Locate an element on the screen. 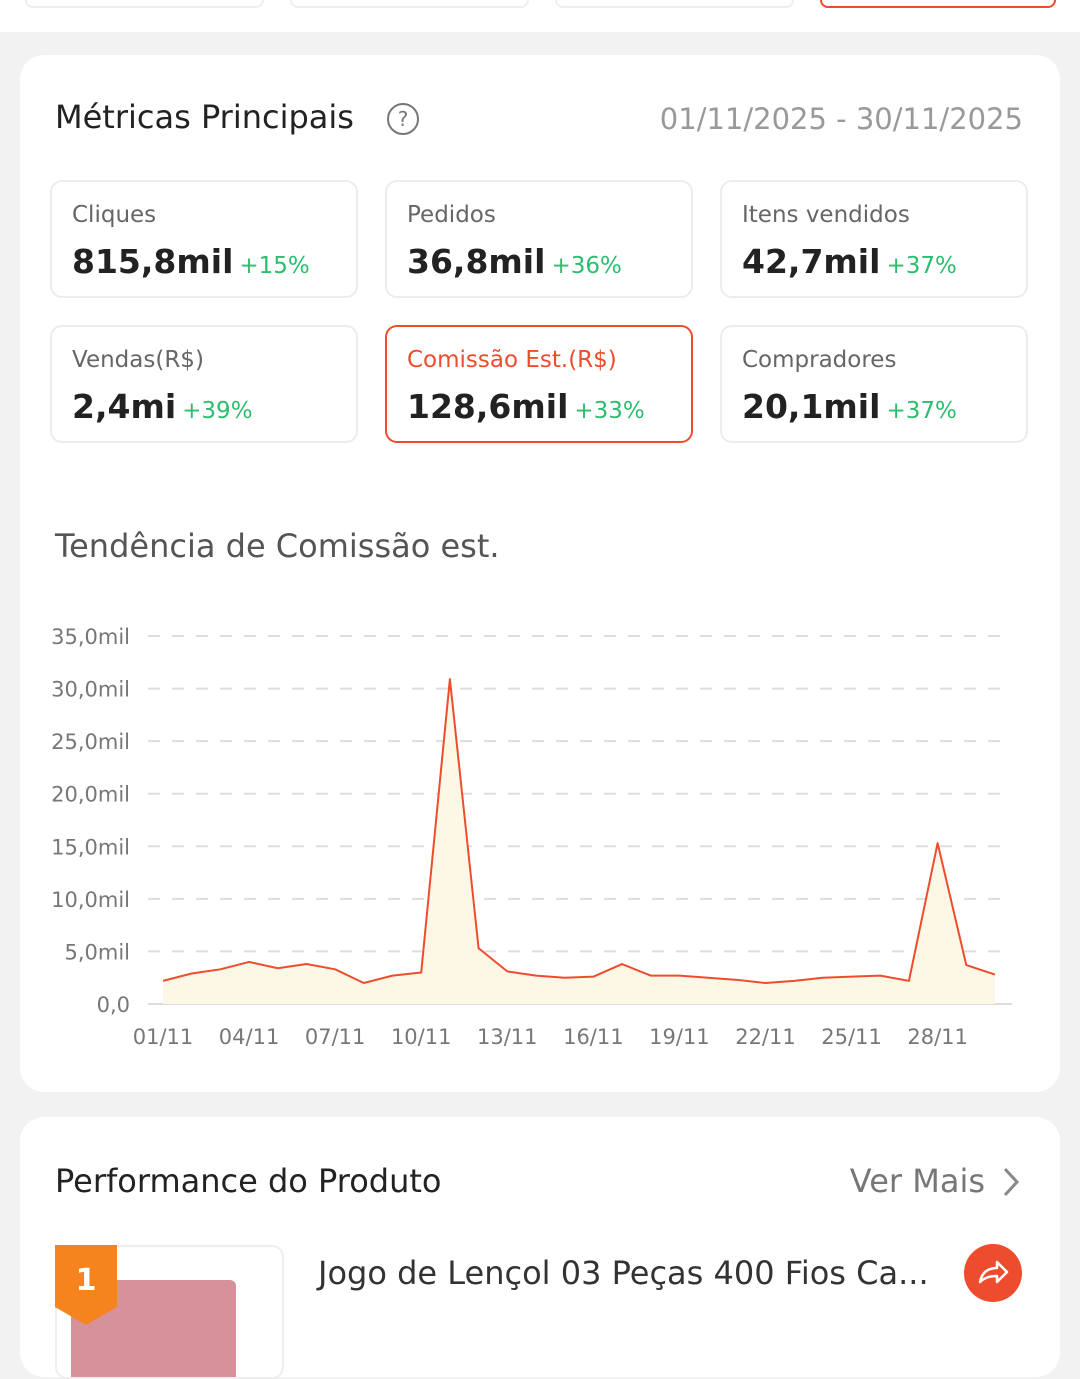  metric-label: Cliques is located at coordinates (114, 215).